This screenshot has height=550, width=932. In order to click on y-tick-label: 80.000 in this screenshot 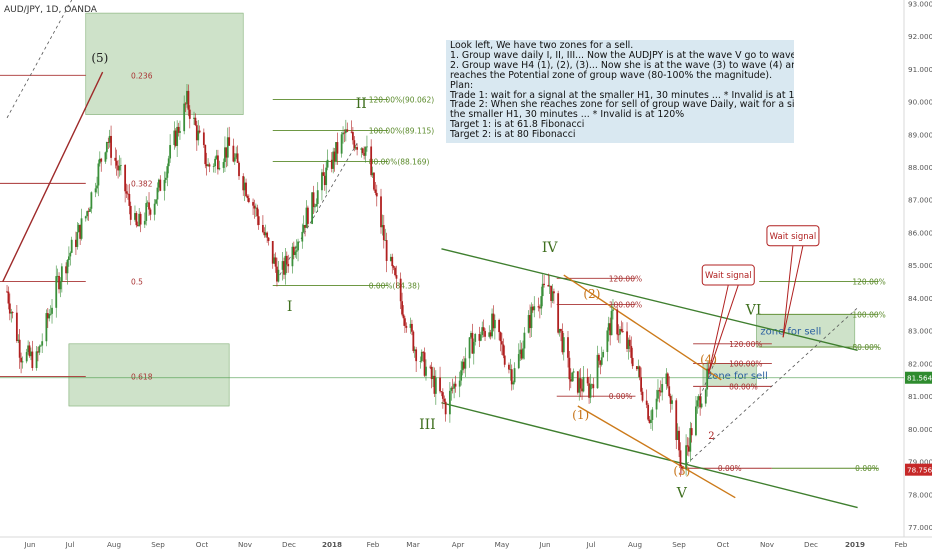, I will do `click(920, 429)`.